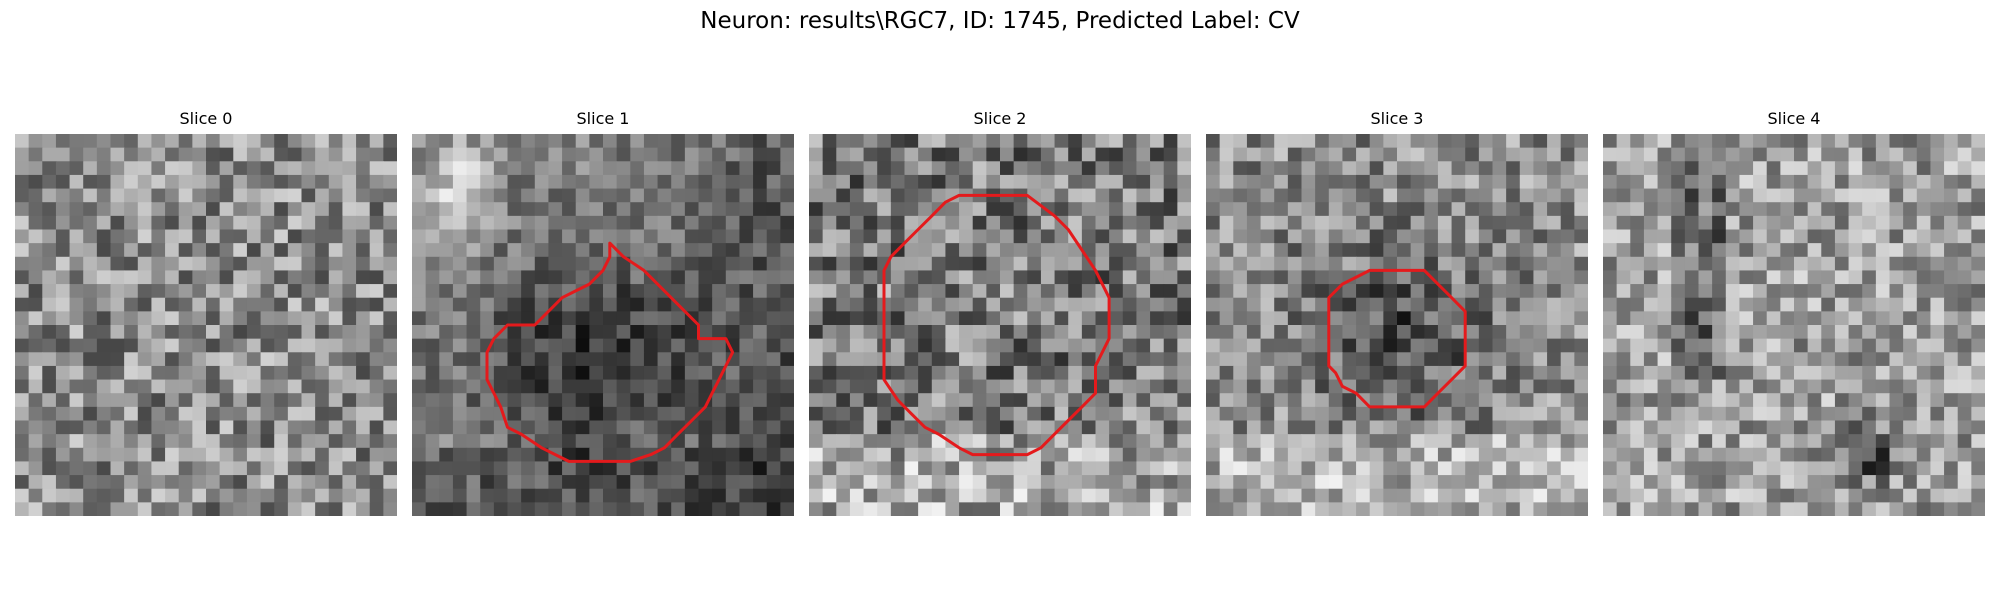 Image resolution: width=2000 pixels, height=600 pixels. I want to click on slice-panel-1: Slice 1, so click(603, 312).